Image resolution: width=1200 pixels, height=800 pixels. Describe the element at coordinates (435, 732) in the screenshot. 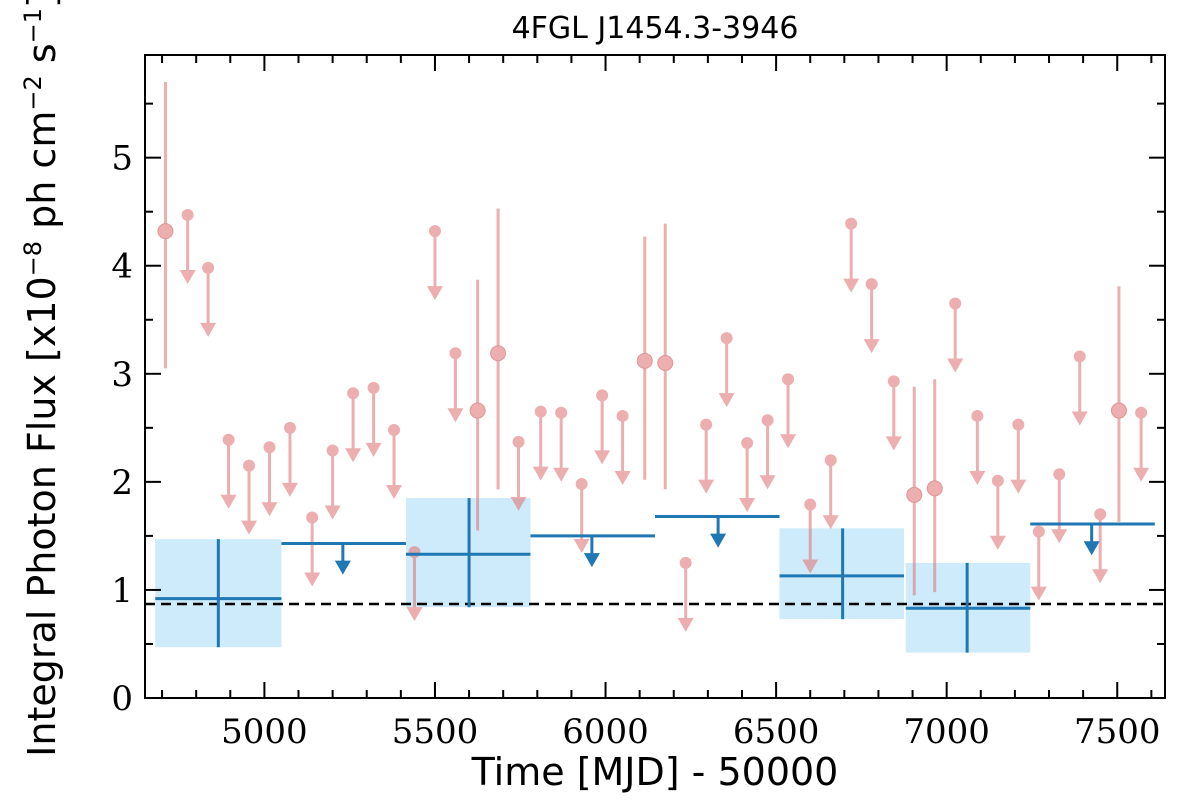

I see `x-tick-label: 5500` at that location.